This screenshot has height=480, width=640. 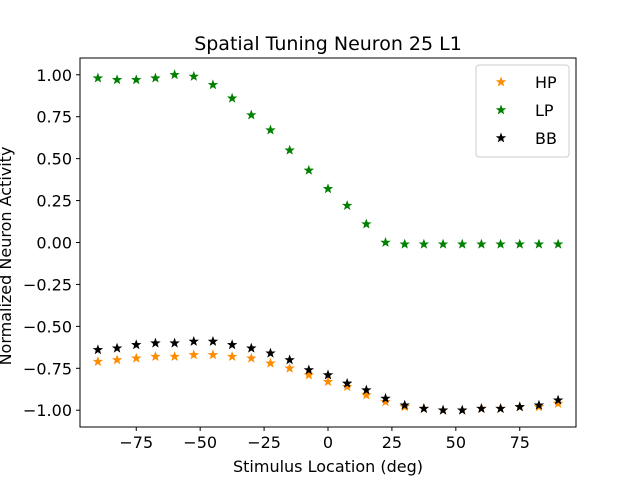 I want to click on legend-label-hp: HP, so click(x=546, y=82).